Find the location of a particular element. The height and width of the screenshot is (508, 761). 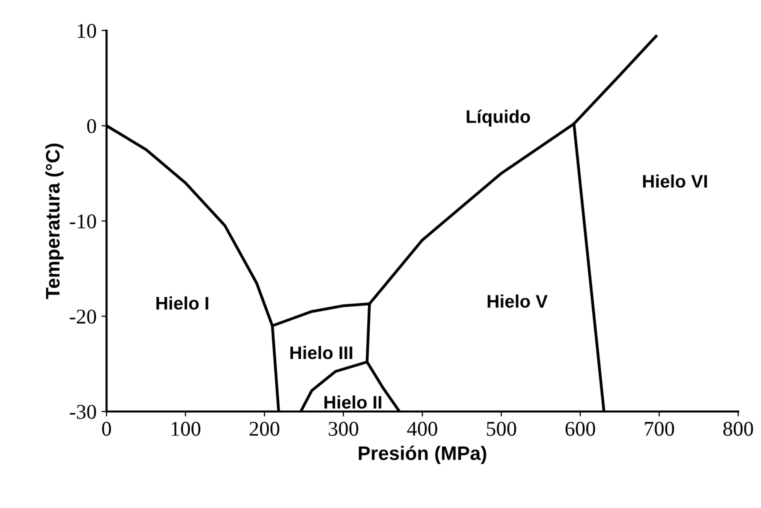

x-tick-label: 300 is located at coordinates (343, 429).